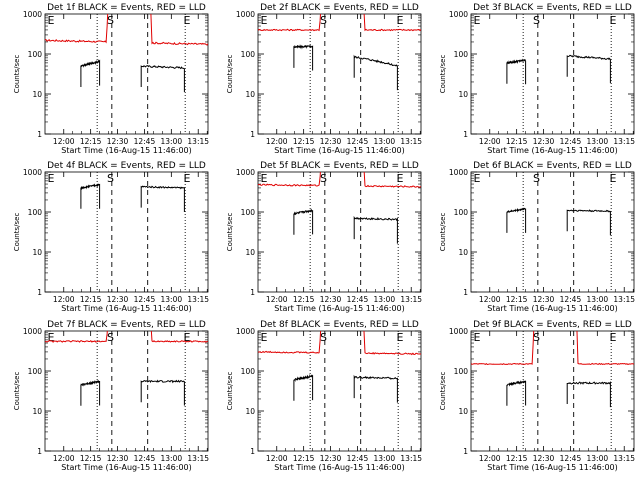  I want to click on panel-title: Det 9f BLACK = Events, RED = LLD, so click(552, 325).